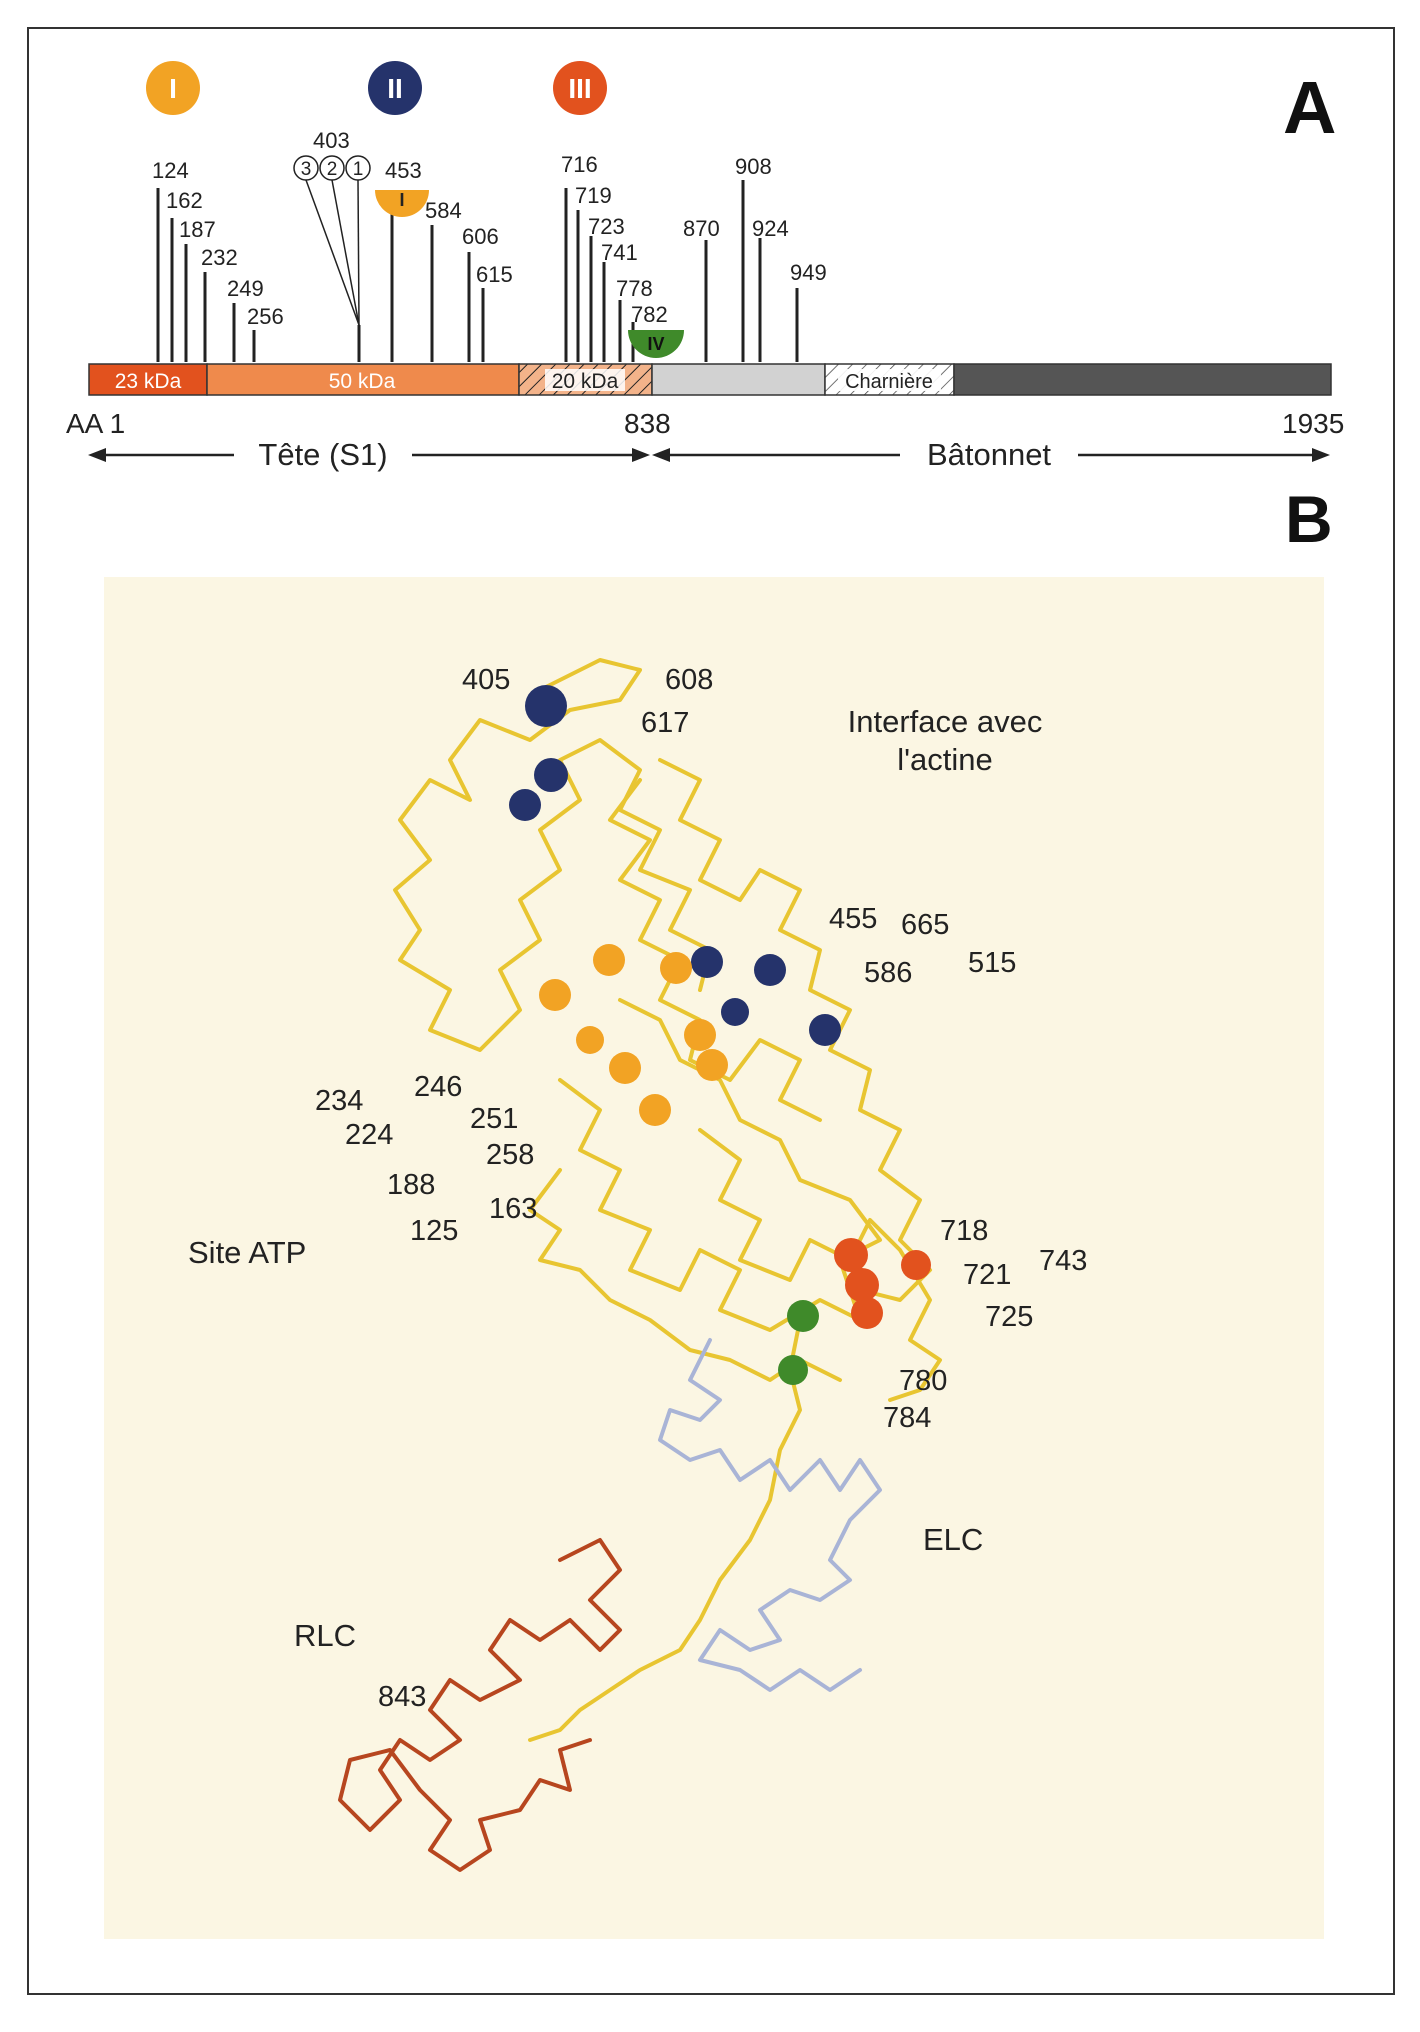  I want to click on segment-23kda-label: 23 kDa, so click(148, 381).